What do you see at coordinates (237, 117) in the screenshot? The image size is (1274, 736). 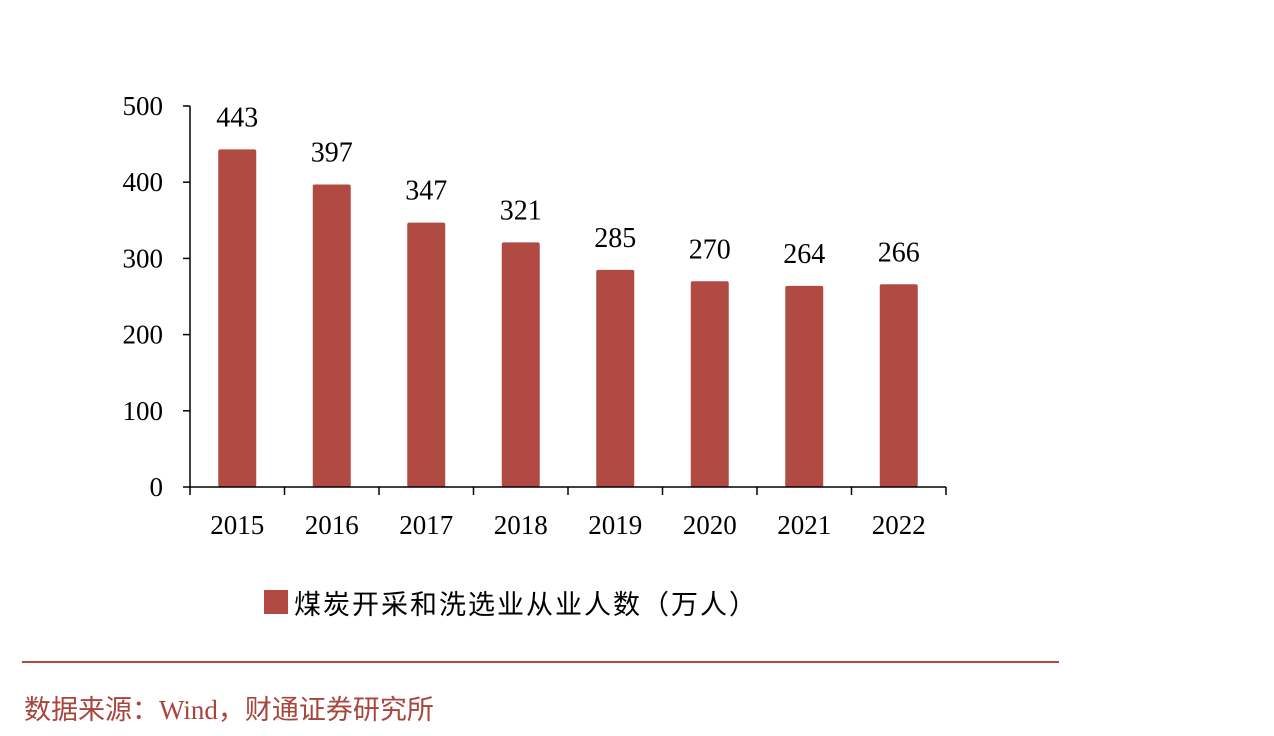 I see `data-label: 443` at bounding box center [237, 117].